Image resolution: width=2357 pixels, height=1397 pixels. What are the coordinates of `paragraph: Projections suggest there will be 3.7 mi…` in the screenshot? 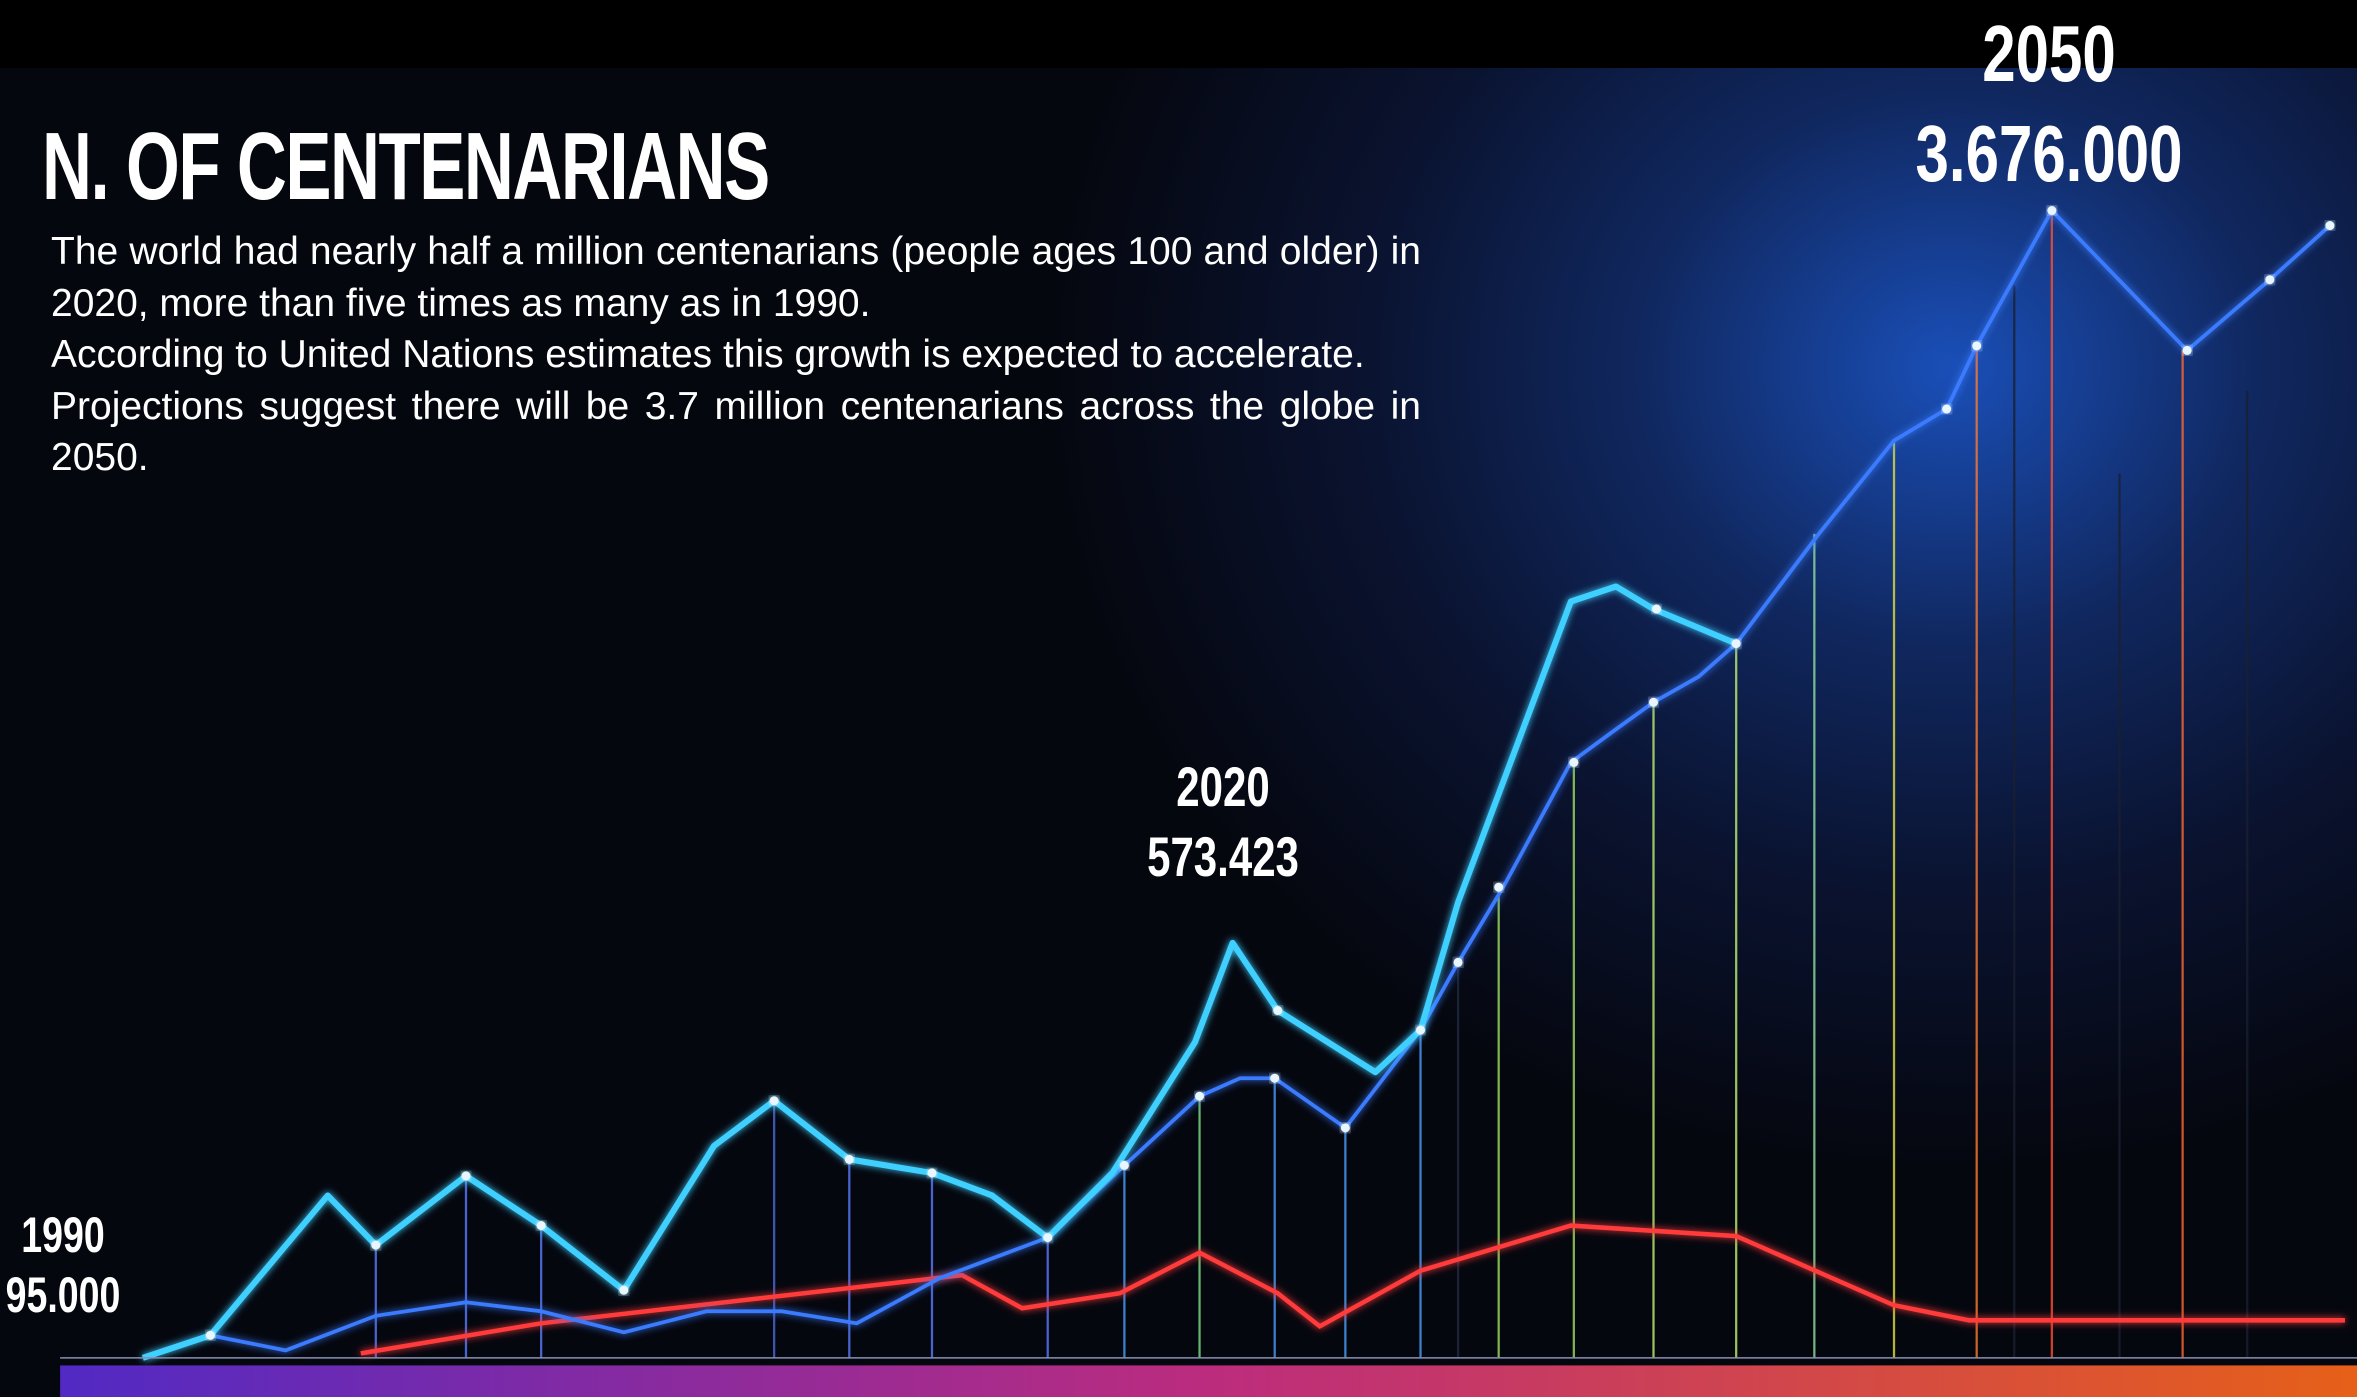 It's located at (736, 432).